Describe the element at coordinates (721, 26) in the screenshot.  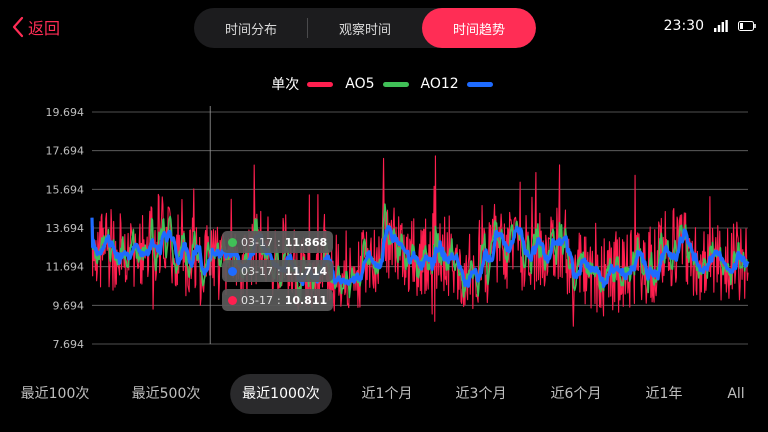
I see `signal-icon` at that location.